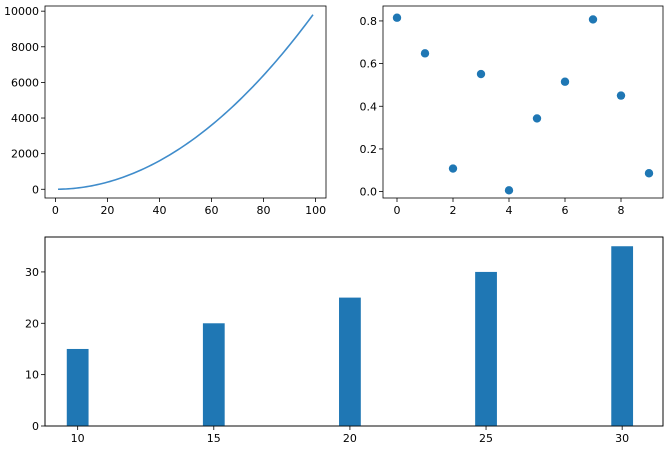 The width and height of the screenshot is (671, 450). Describe the element at coordinates (369, 192) in the screenshot. I see `y-tick-label: 0.0` at that location.